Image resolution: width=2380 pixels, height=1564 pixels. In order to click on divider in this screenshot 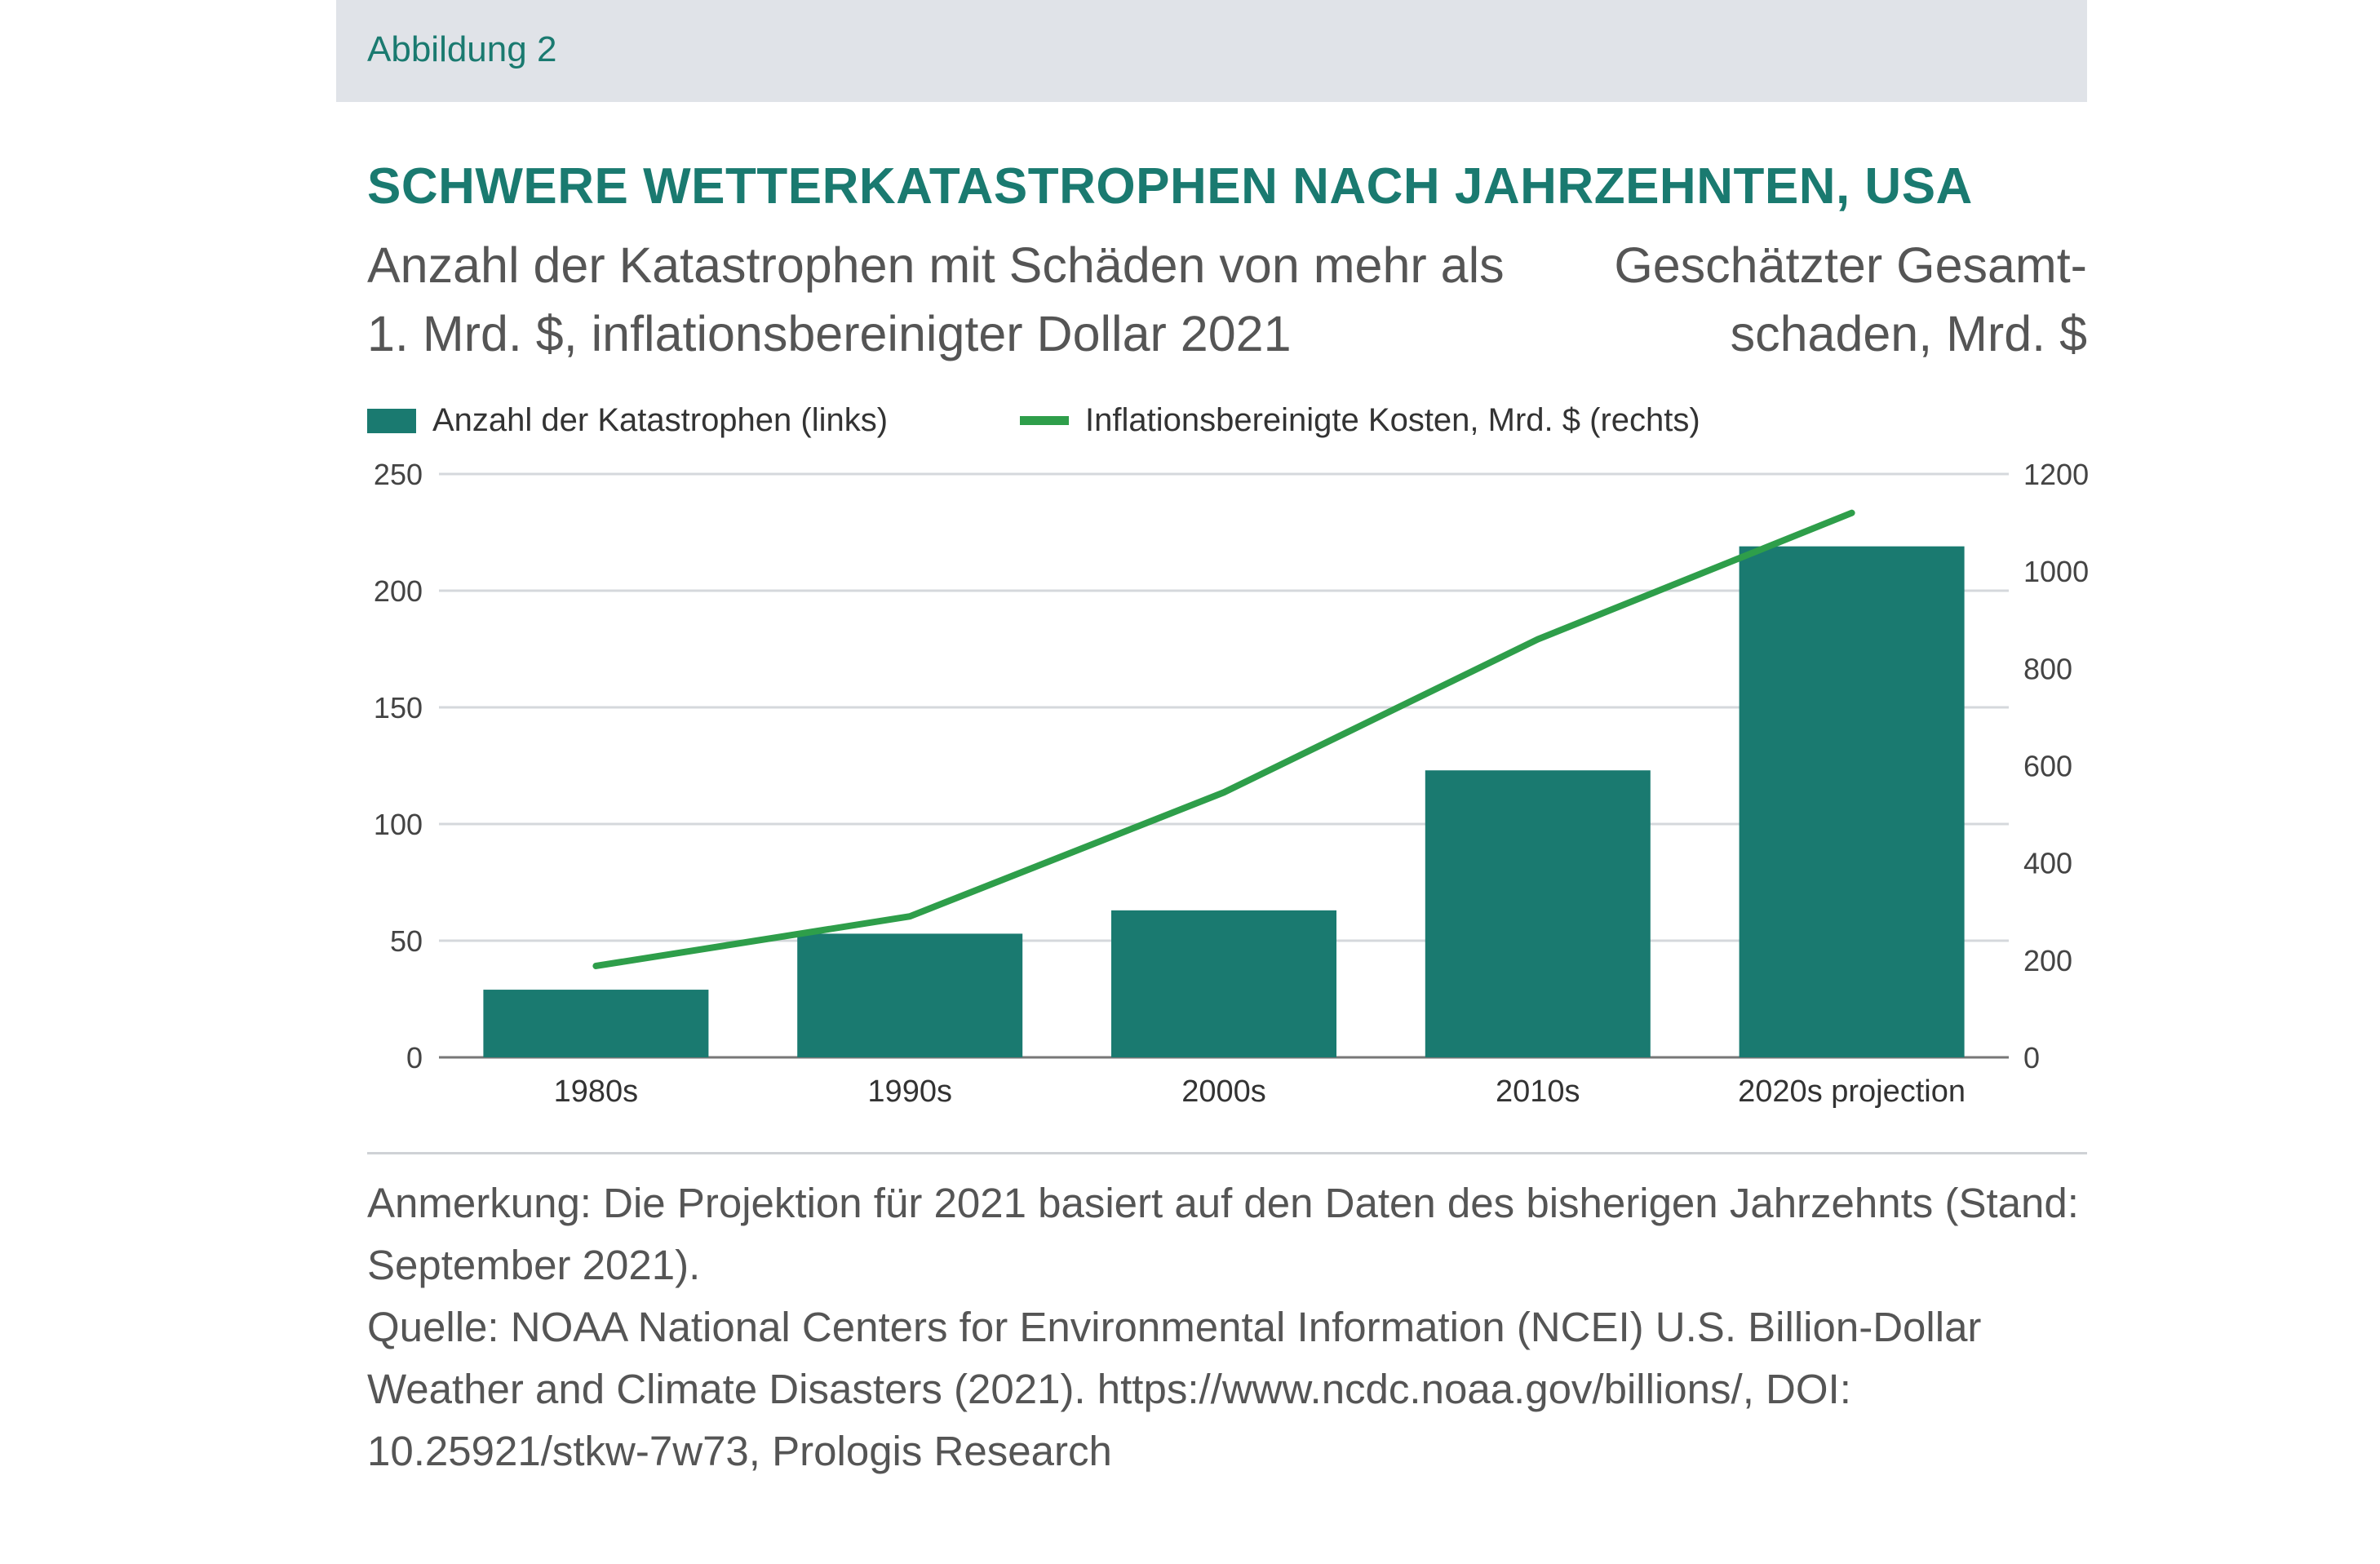, I will do `click(1227, 1153)`.